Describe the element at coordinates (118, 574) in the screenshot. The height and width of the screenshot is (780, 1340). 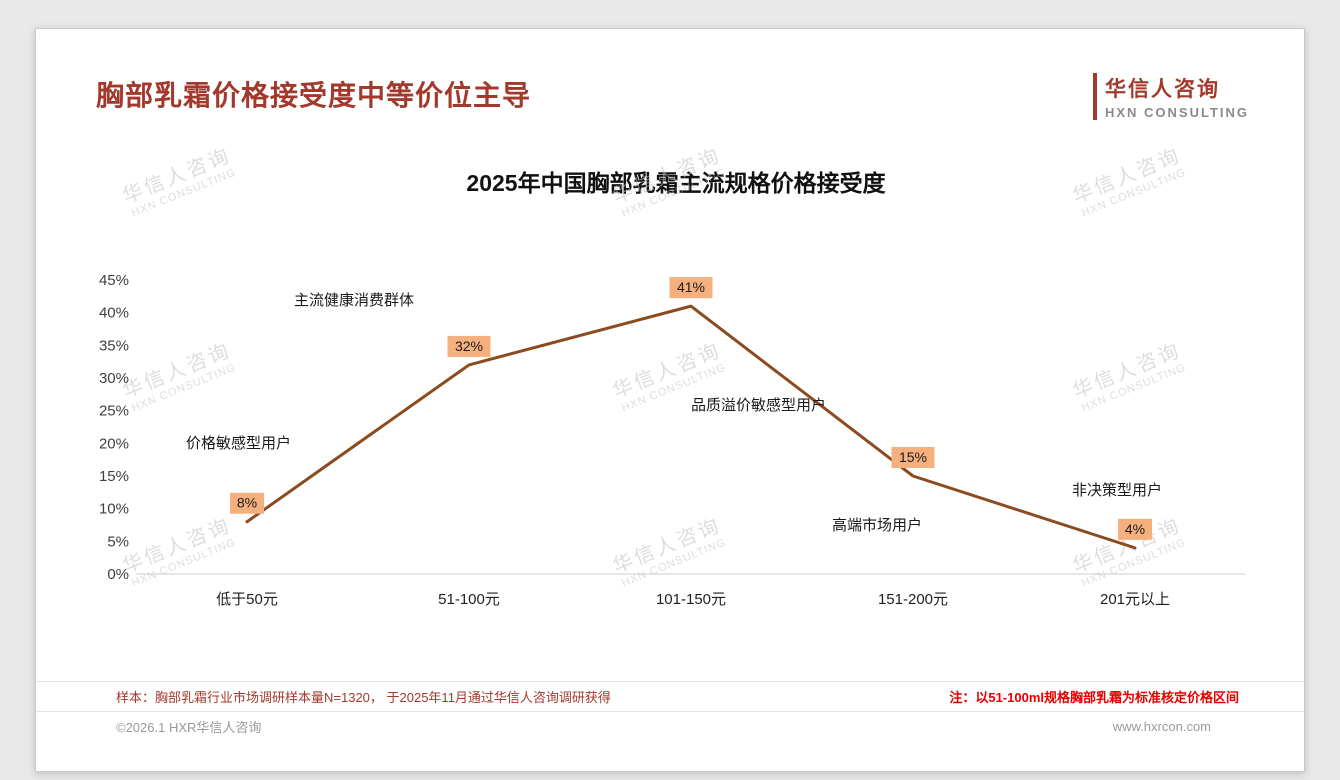
I see `y-axis-tick: 0%` at that location.